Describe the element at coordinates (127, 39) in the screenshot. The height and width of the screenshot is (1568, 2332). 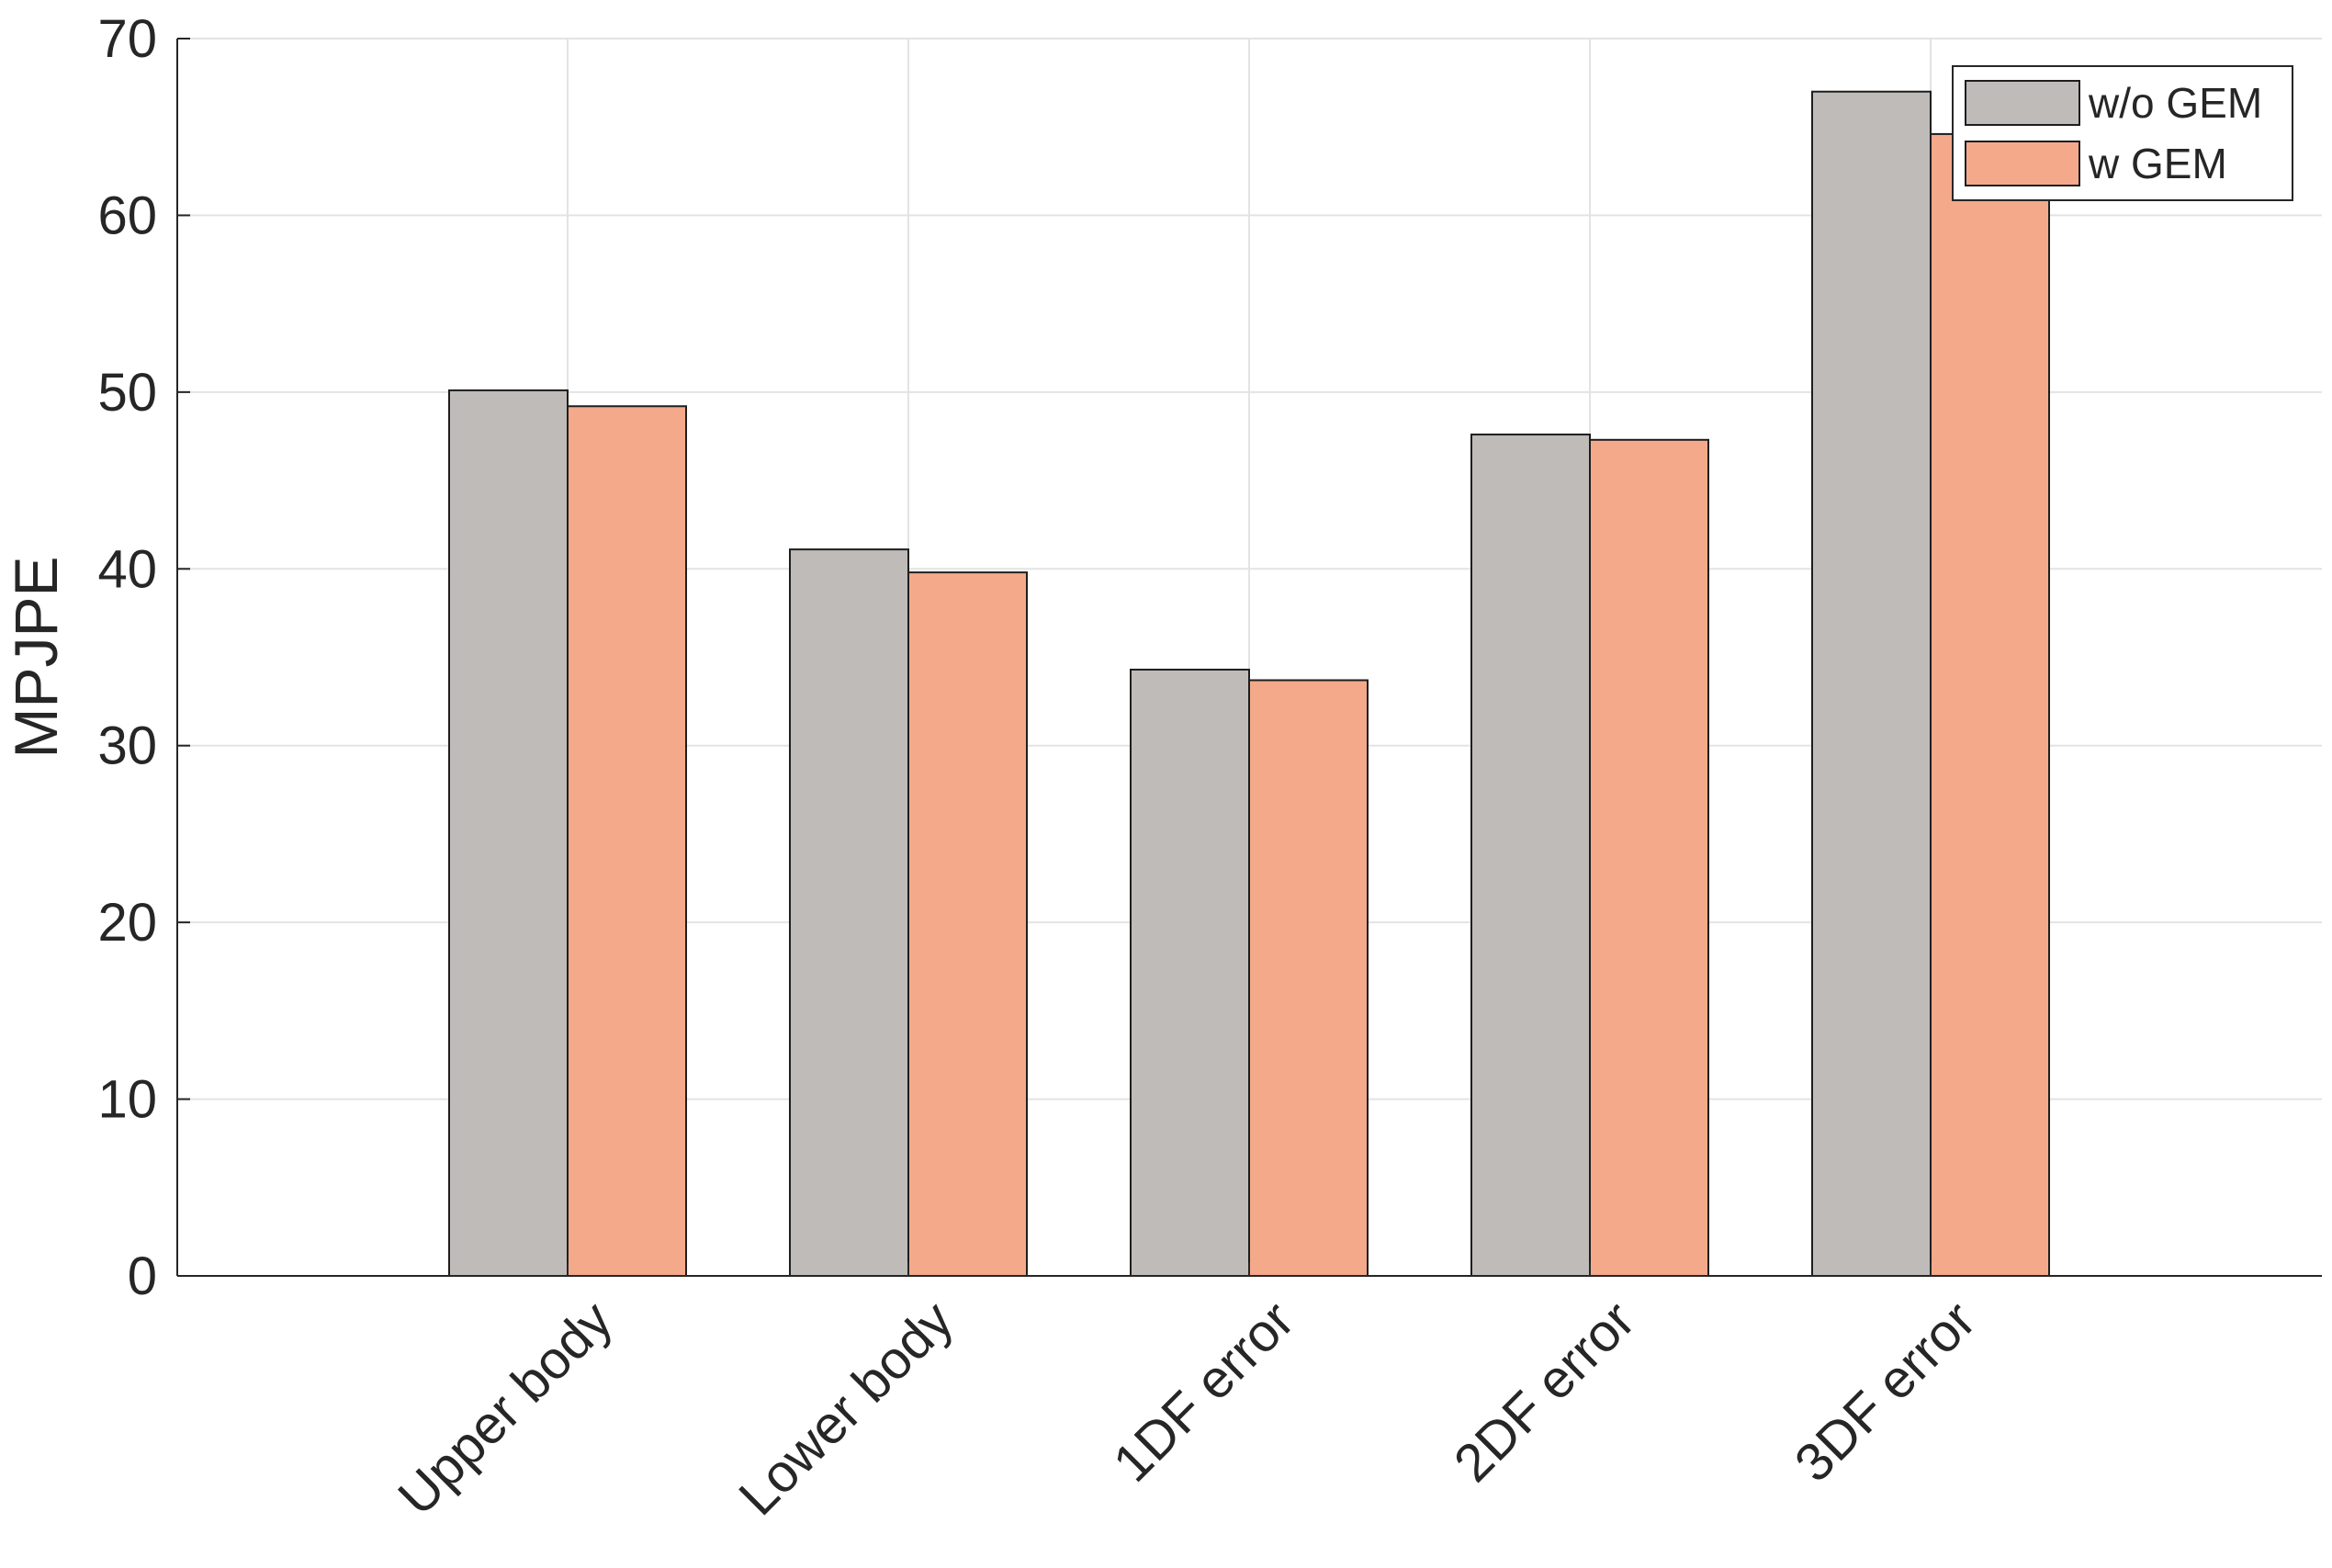
I see `y-tick-label: 70` at that location.